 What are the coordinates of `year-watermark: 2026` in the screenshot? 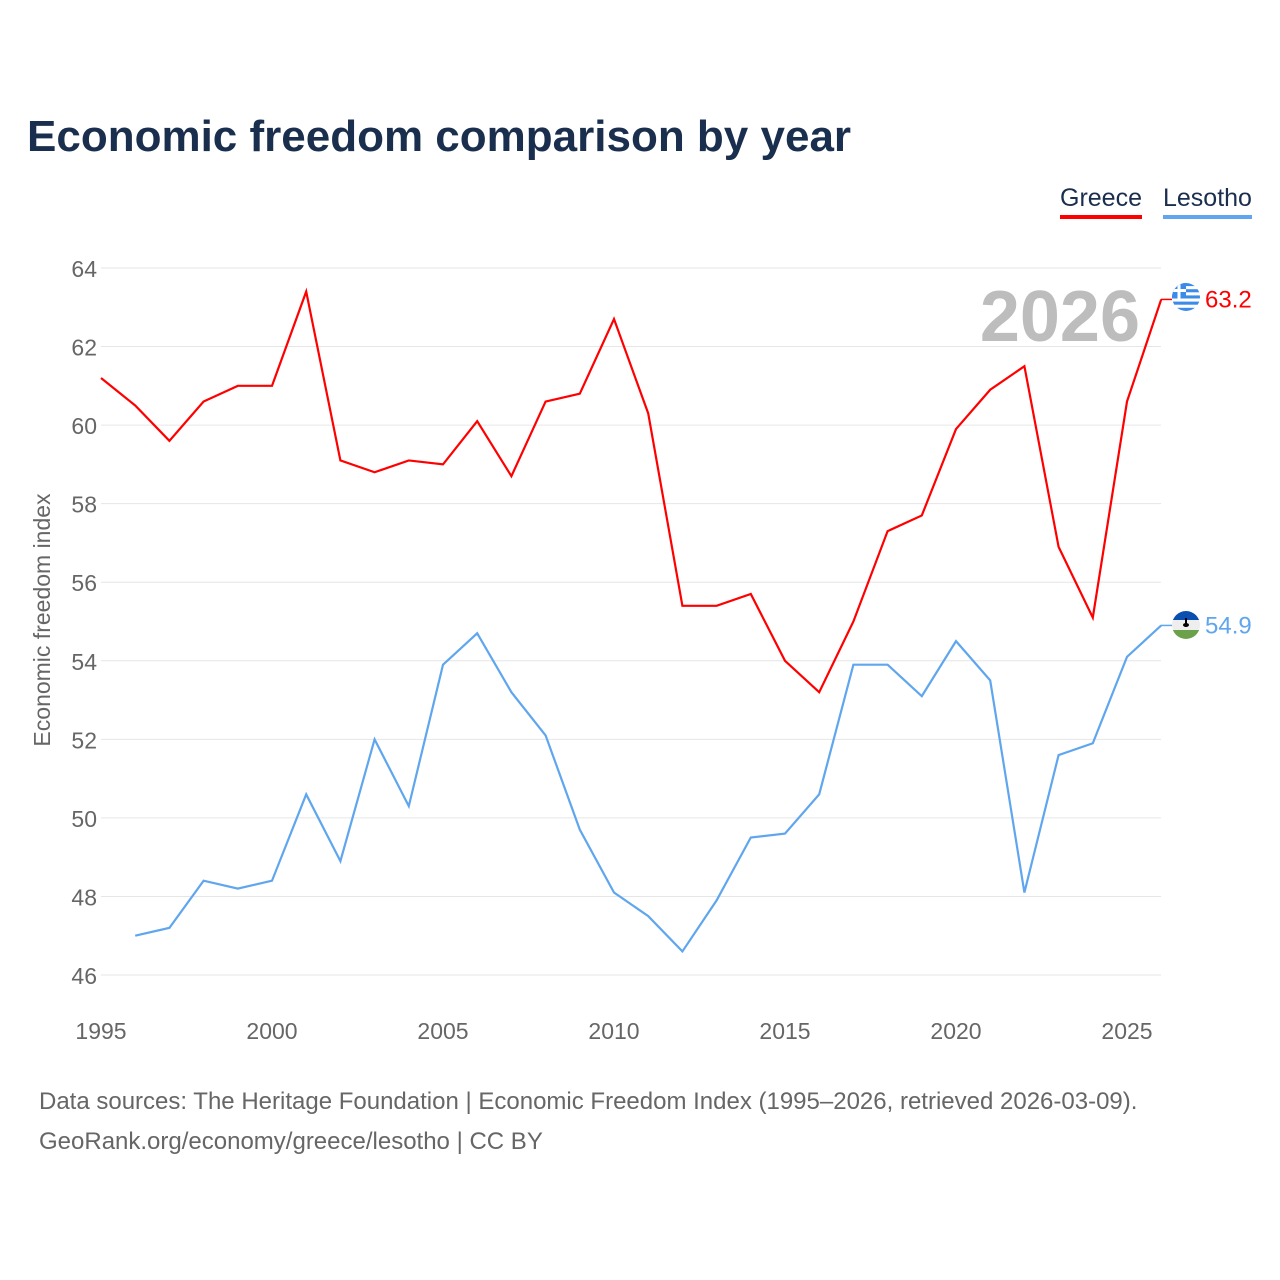 It's located at (1060, 317).